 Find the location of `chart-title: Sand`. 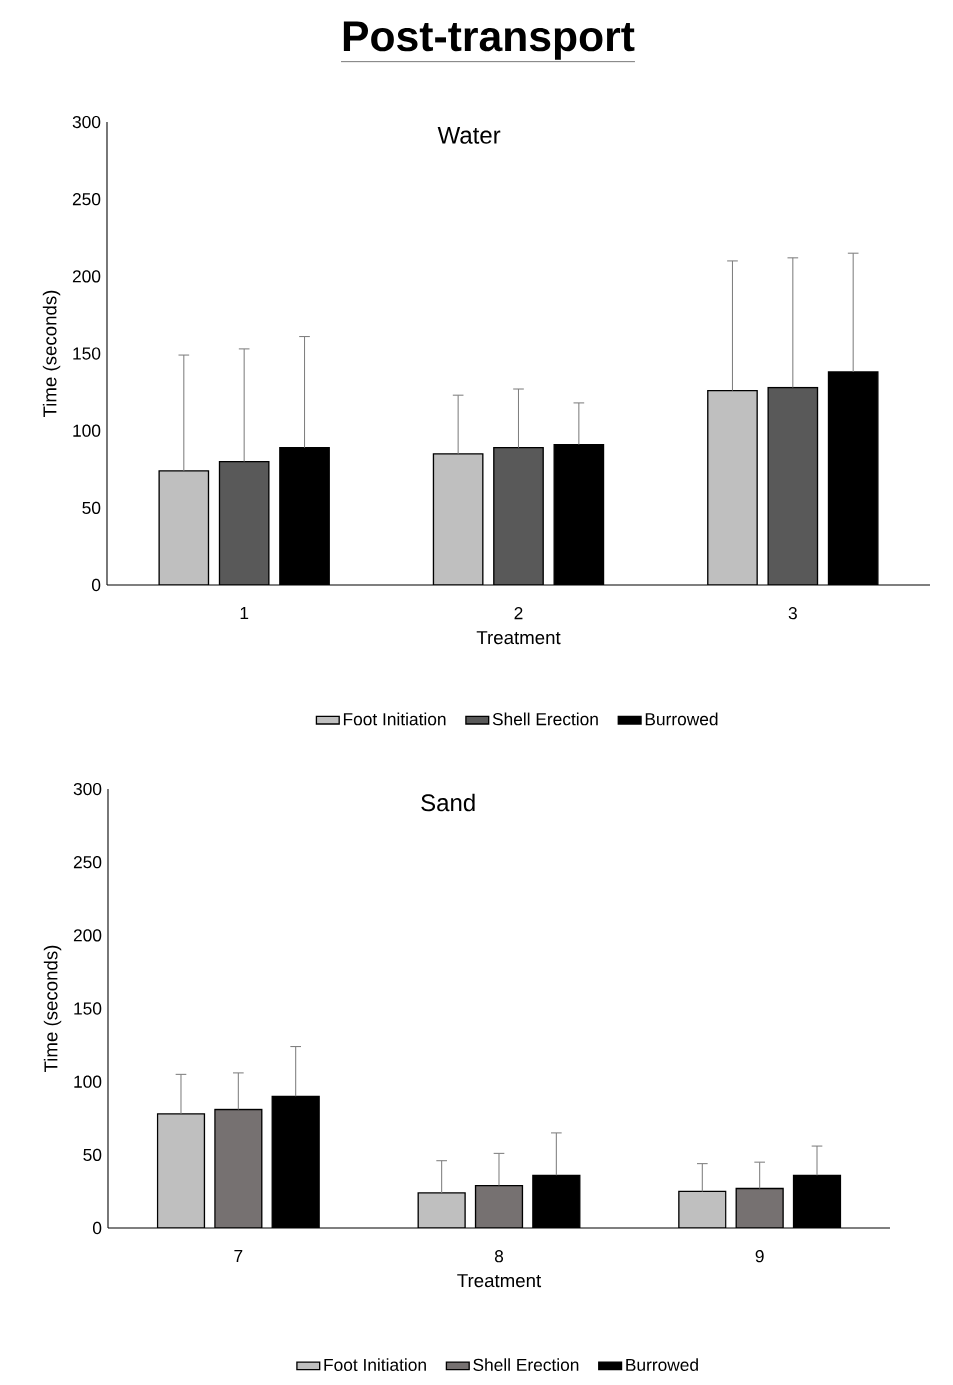

chart-title: Sand is located at coordinates (448, 802).